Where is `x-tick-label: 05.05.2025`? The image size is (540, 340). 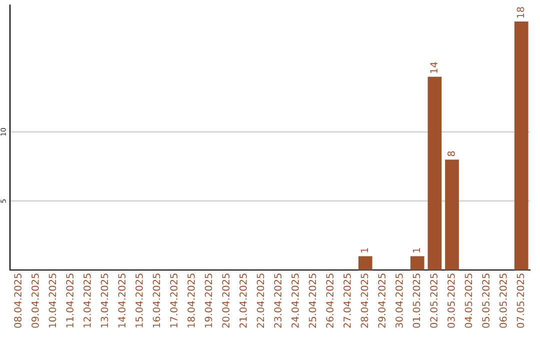 x-tick-label: 05.05.2025 is located at coordinates (486, 301).